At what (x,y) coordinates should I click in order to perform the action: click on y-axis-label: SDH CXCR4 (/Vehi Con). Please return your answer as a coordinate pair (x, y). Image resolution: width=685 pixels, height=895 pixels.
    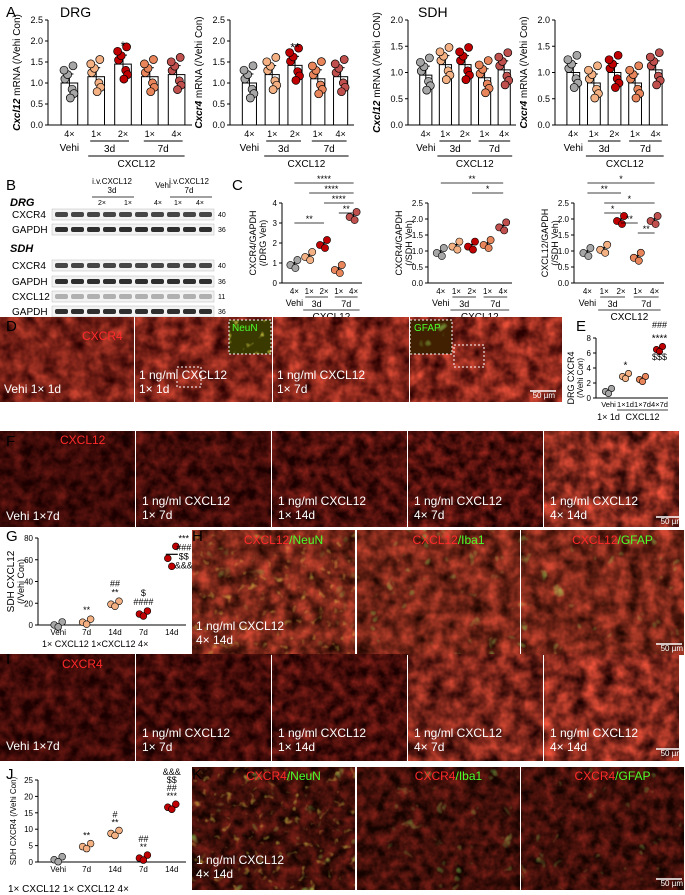
    Looking at the image, I should click on (13, 820).